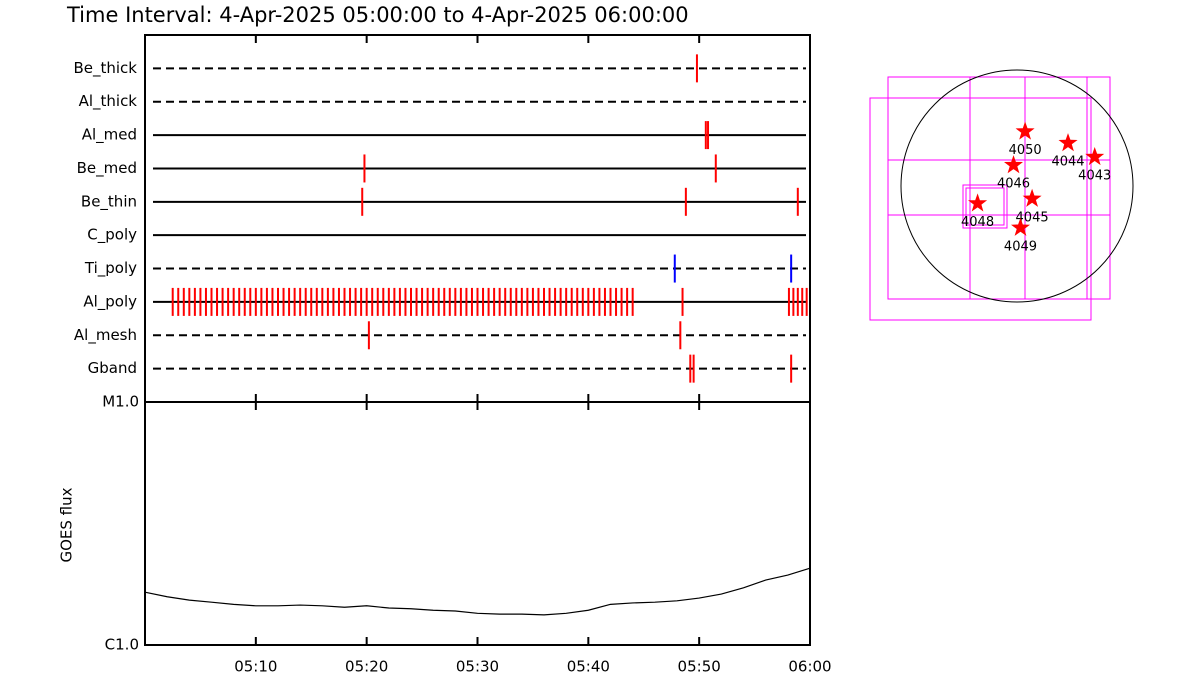 The width and height of the screenshot is (1200, 700). I want to click on x-tick-label: 06:00, so click(809, 667).